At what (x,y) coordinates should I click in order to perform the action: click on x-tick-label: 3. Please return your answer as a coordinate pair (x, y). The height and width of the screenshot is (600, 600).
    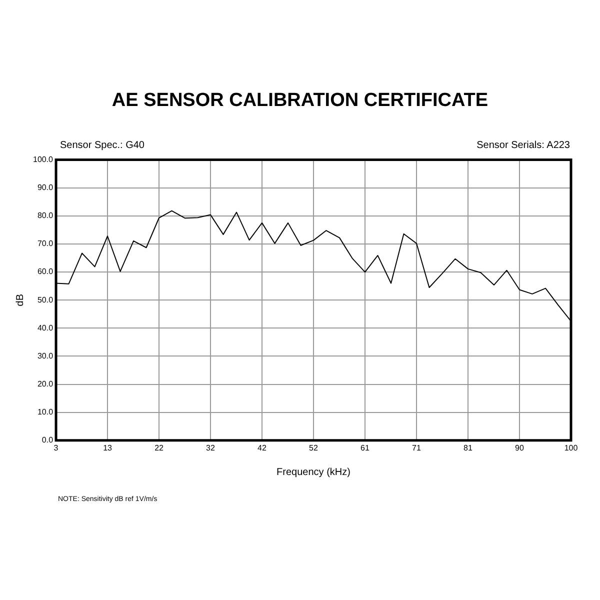
    Looking at the image, I should click on (56, 447).